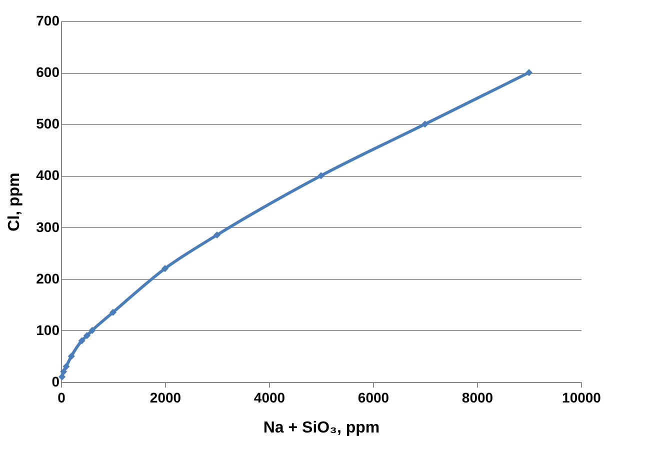  Describe the element at coordinates (321, 428) in the screenshot. I see `x-axis-title: Na + SiO₃, ppm` at that location.